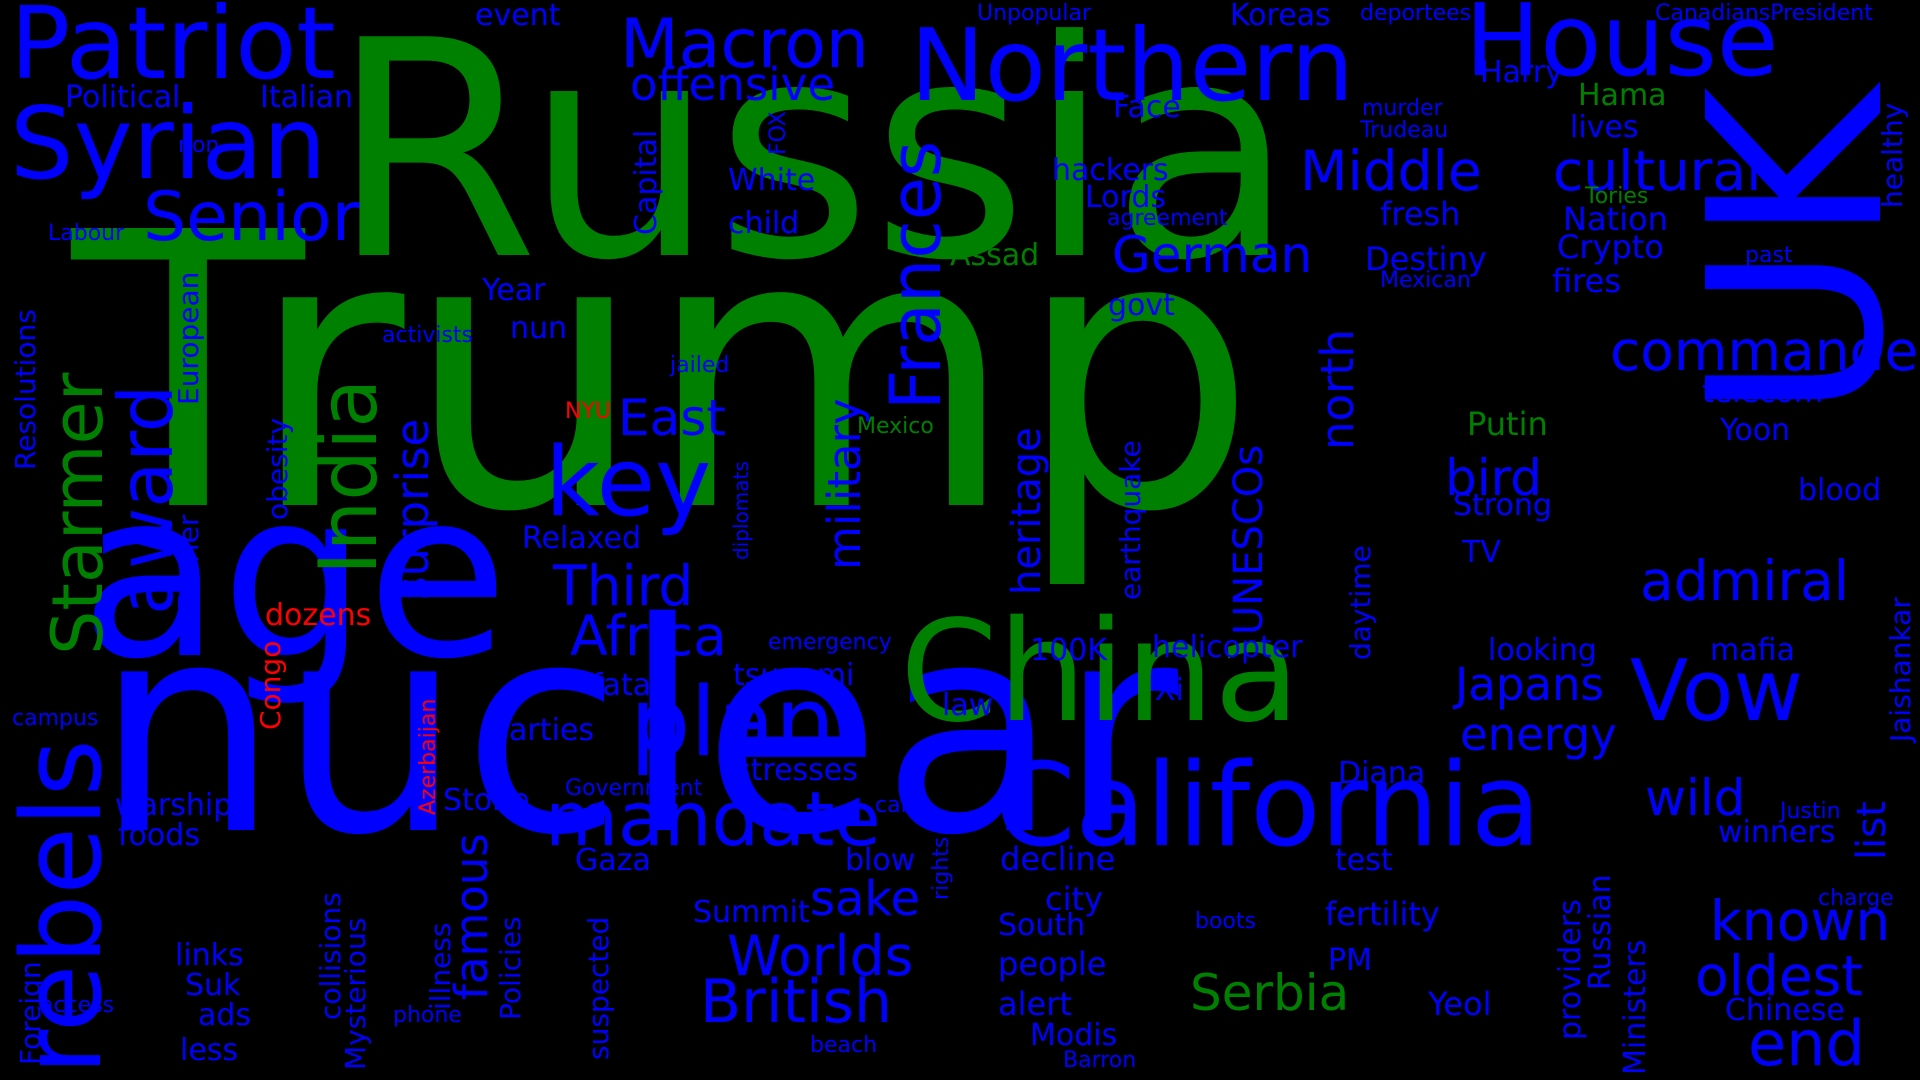  Describe the element at coordinates (188, 562) in the screenshot. I see `word-barrier: Barrier` at that location.